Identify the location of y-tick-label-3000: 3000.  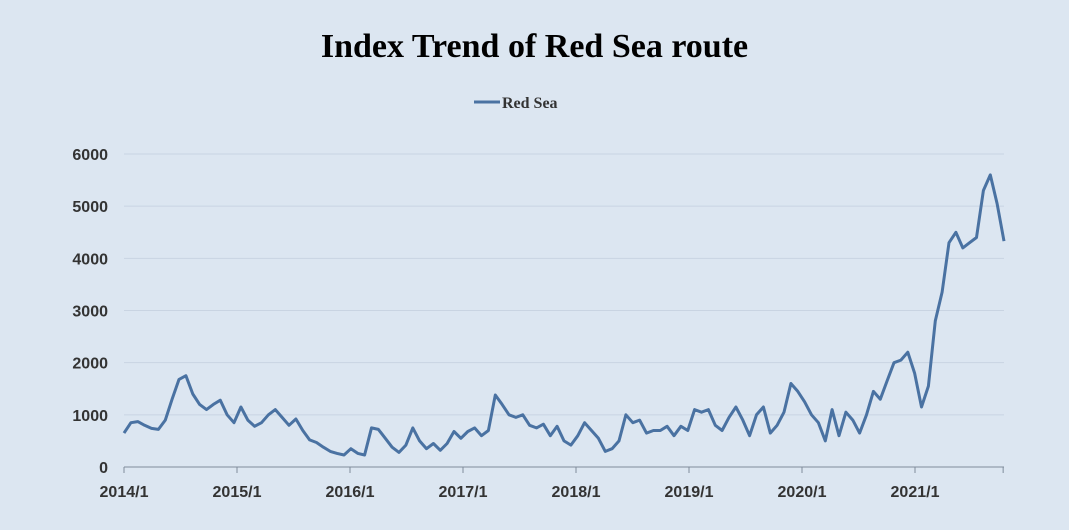
(90, 312).